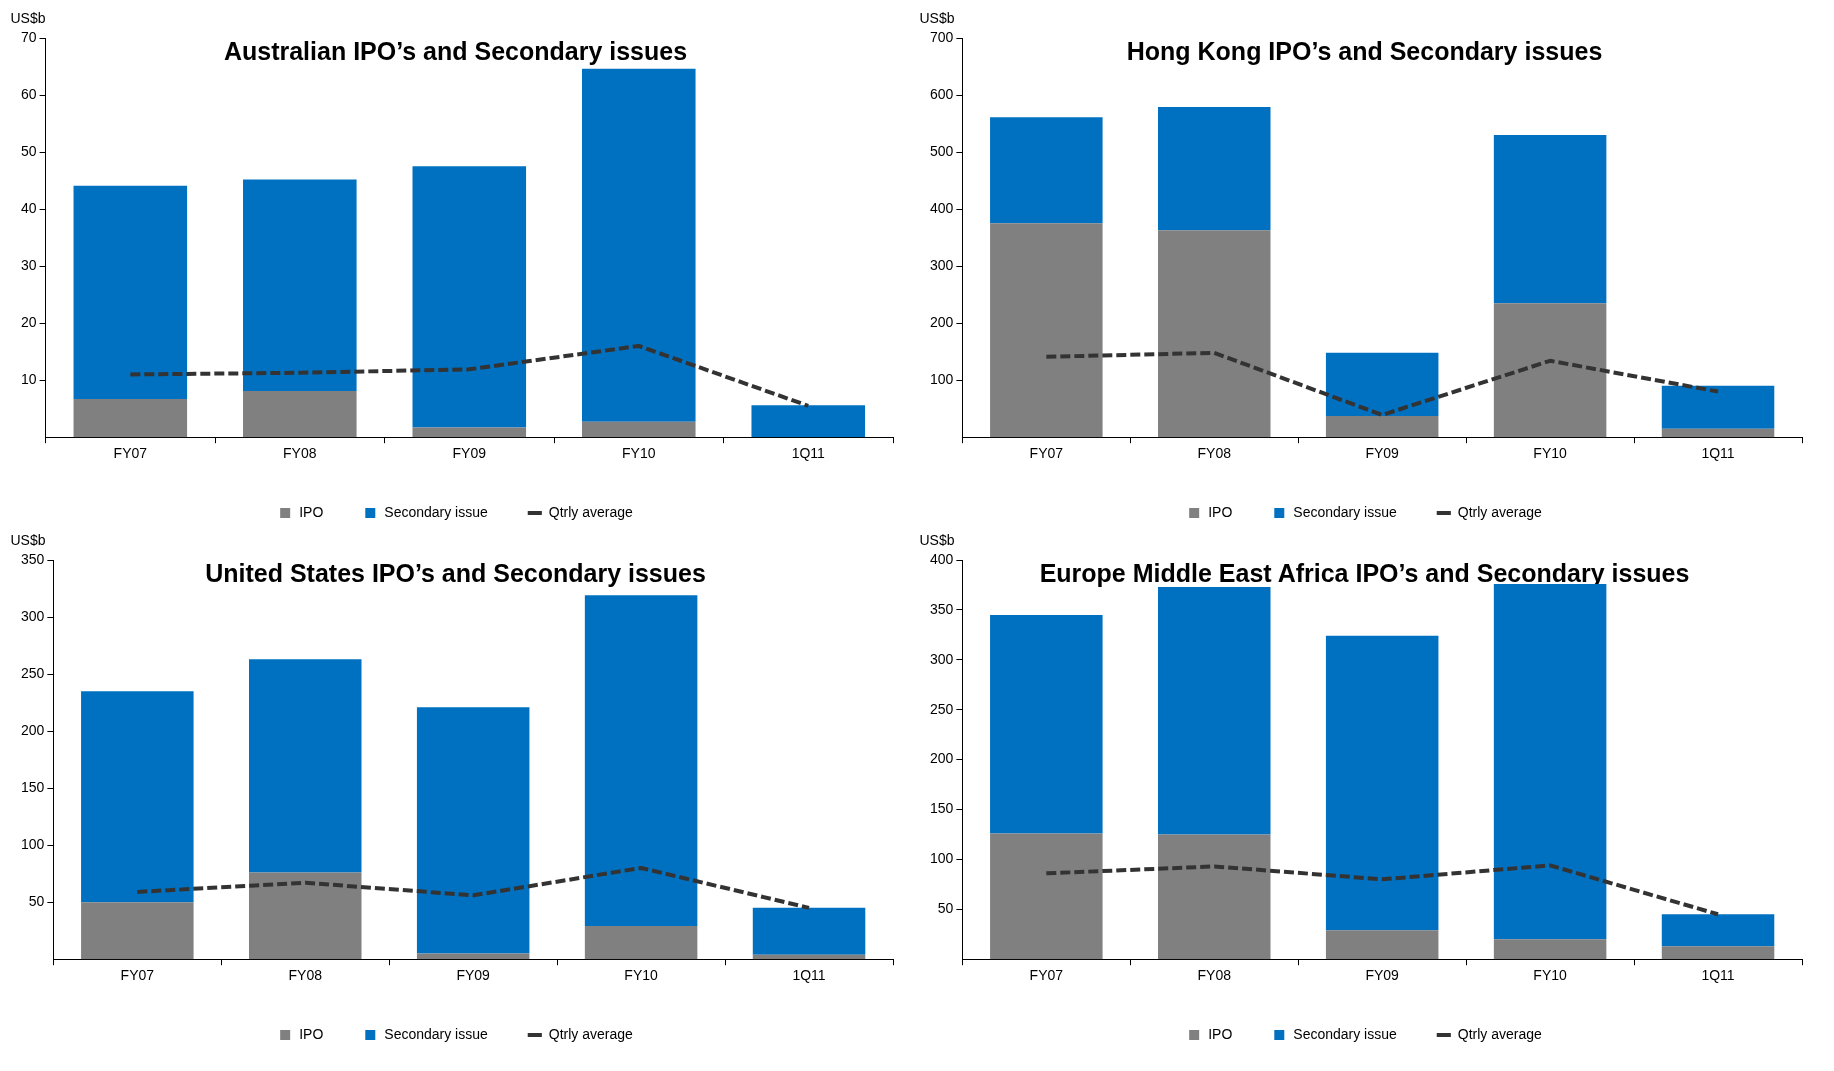 The height and width of the screenshot is (1071, 1834). Describe the element at coordinates (28, 36) in the screenshot. I see `y-tick-label: 70` at that location.